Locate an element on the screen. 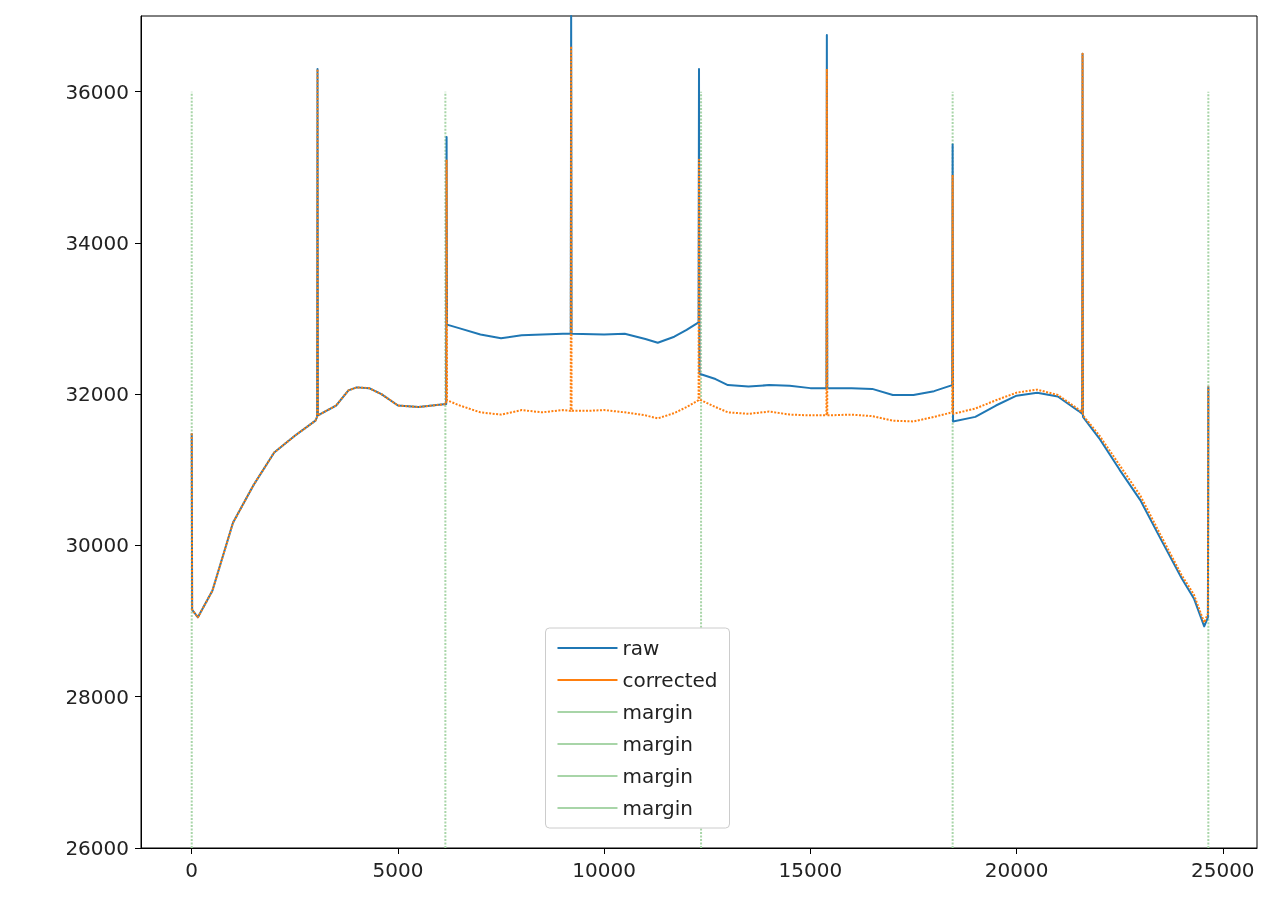 The image size is (1275, 898). x-tick-label: 15000 is located at coordinates (810, 870).